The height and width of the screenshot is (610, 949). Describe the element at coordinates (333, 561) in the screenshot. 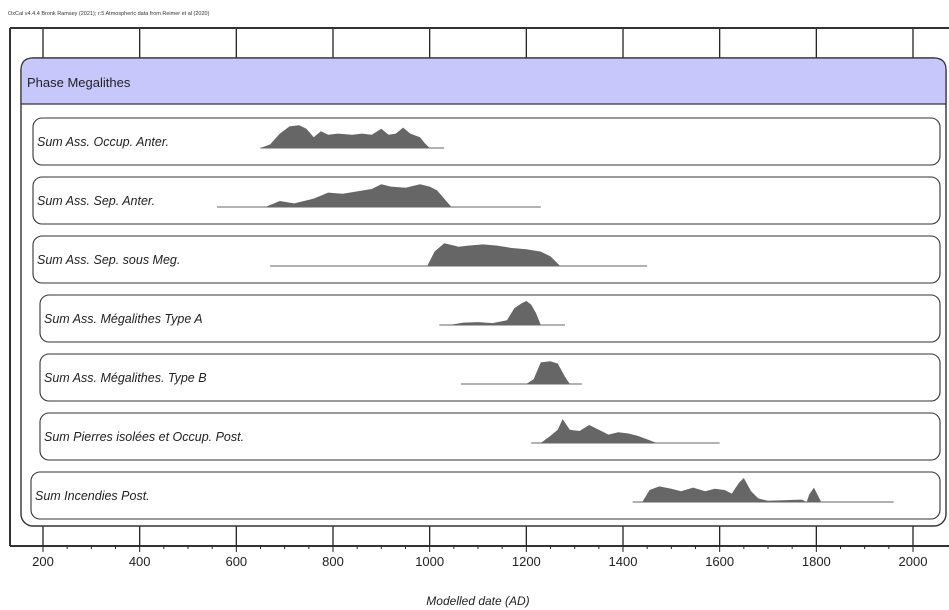

I see `tick-label: 800` at that location.